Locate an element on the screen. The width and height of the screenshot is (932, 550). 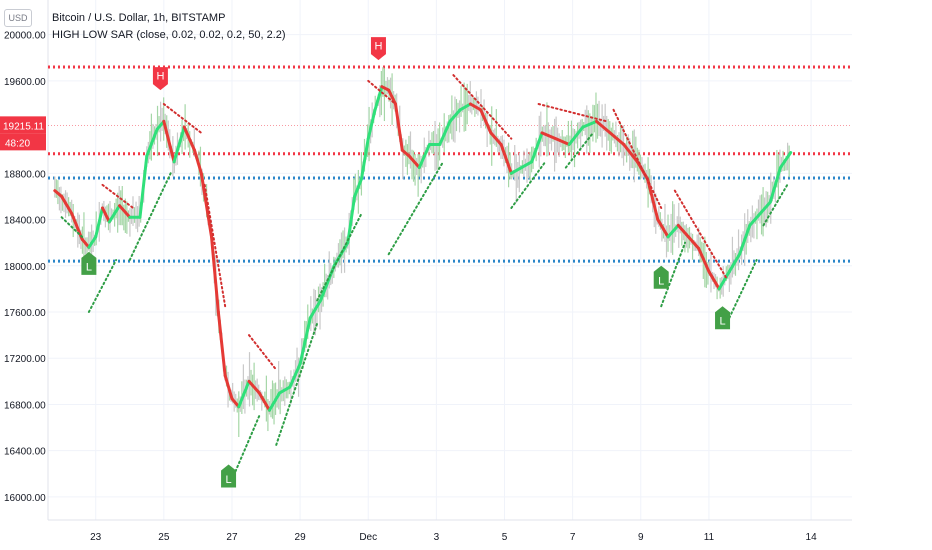
x-tick-label: 23 is located at coordinates (96, 537).